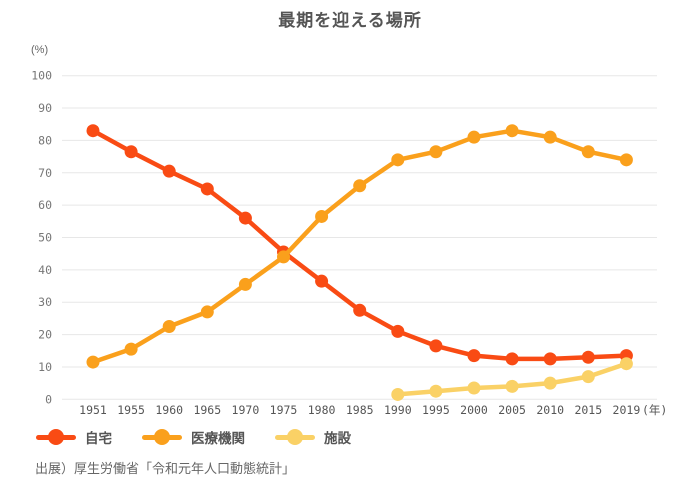 This screenshot has width=700, height=490. Describe the element at coordinates (207, 410) in the screenshot. I see `x-tick-label: 1965` at that location.